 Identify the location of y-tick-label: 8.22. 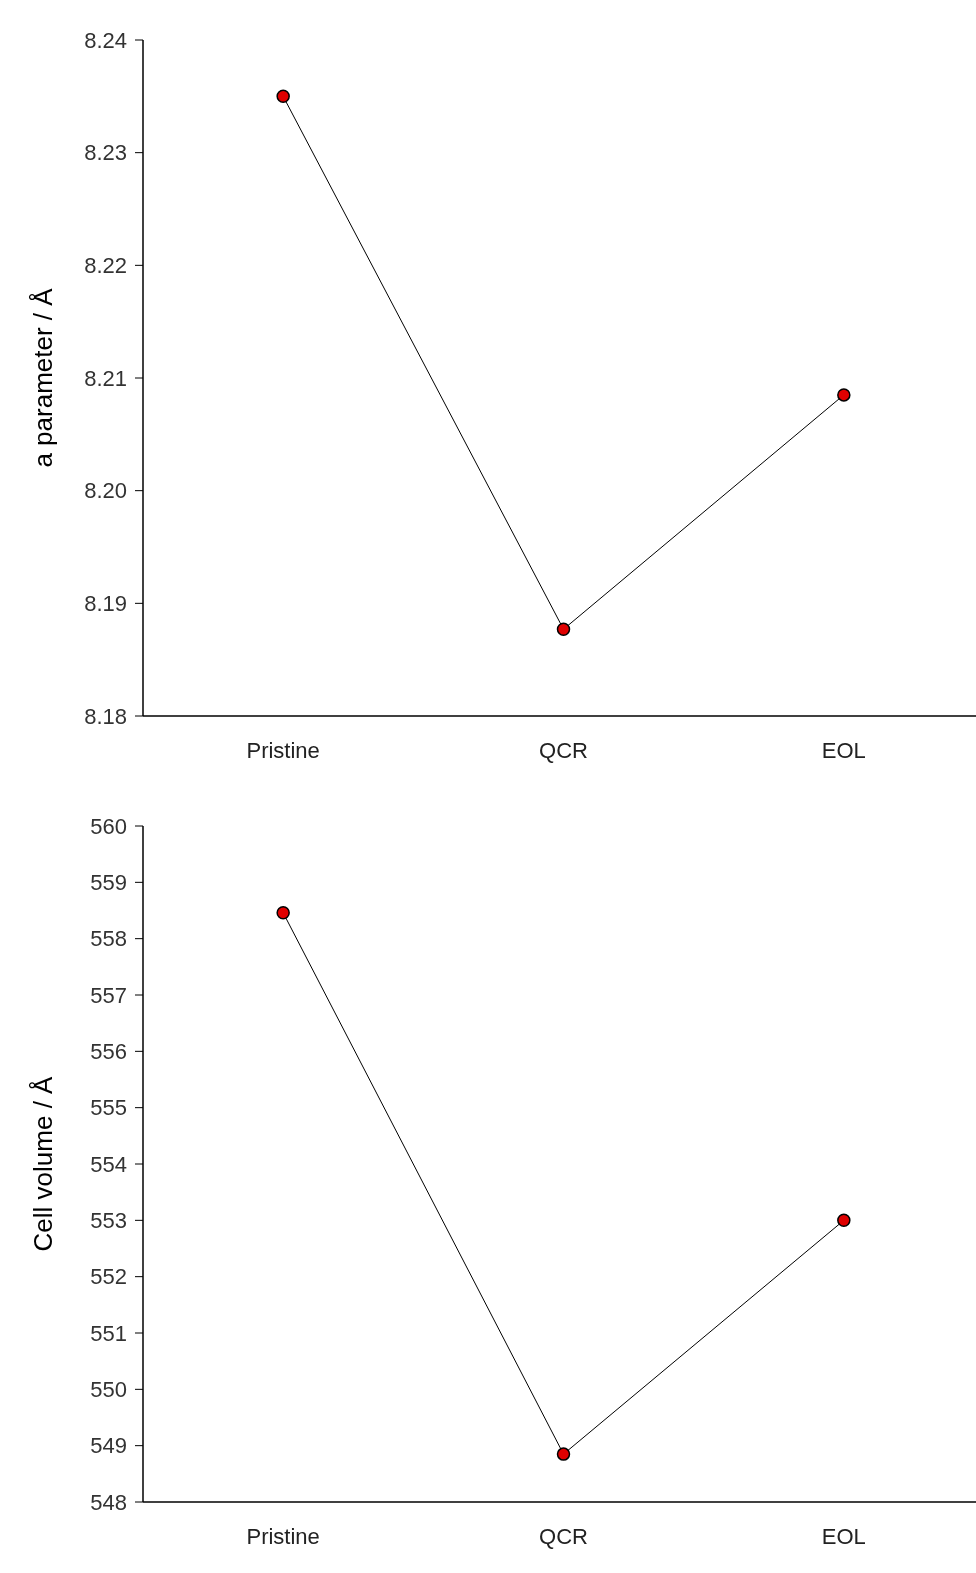
(105, 266).